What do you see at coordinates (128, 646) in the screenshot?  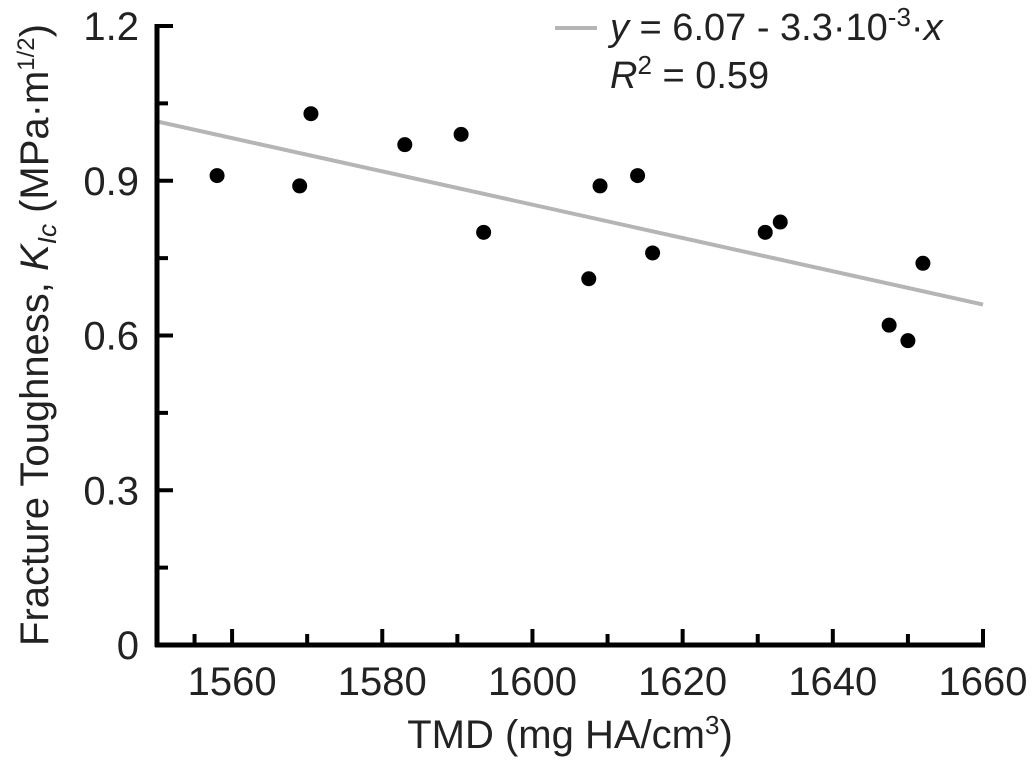 I see `y-tick-label: 0` at bounding box center [128, 646].